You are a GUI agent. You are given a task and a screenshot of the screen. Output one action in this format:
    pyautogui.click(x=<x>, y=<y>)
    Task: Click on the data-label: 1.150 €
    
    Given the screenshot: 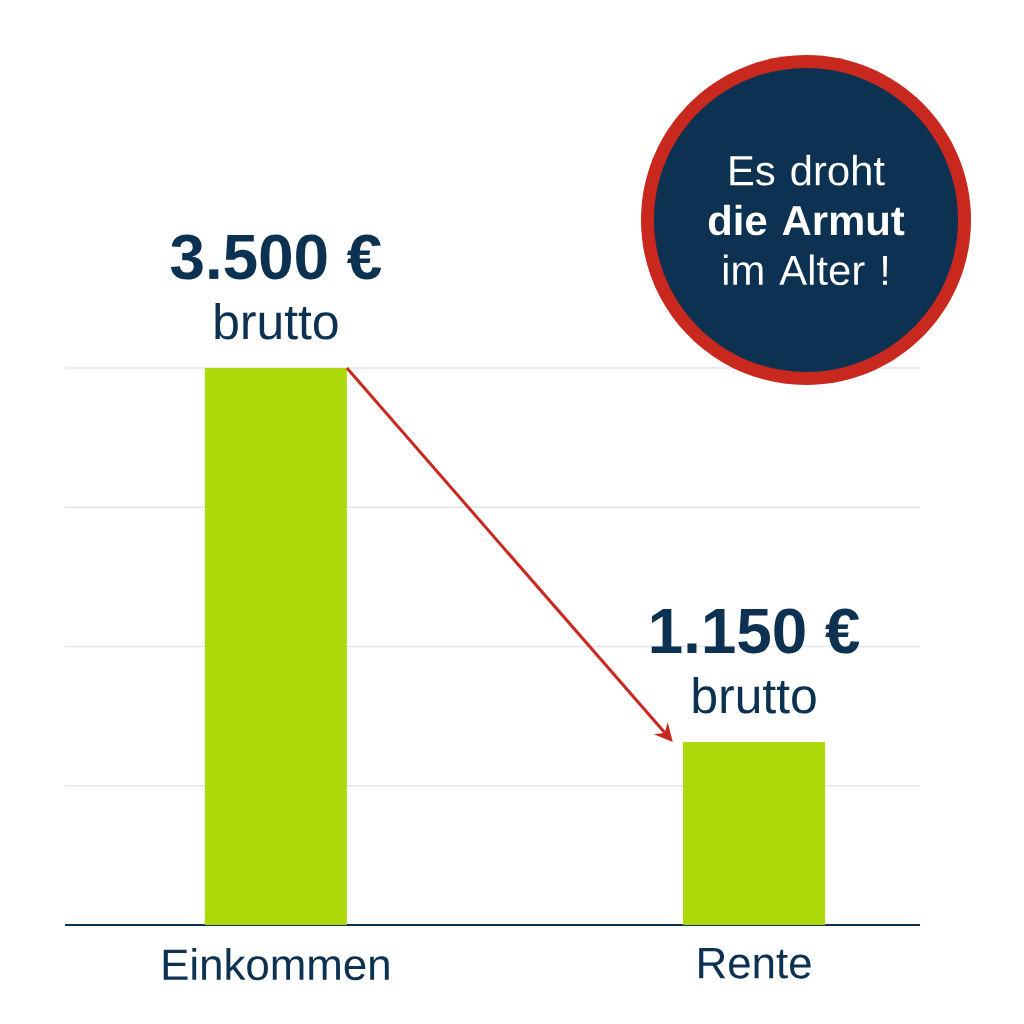 What is the action you would take?
    pyautogui.click(x=755, y=631)
    